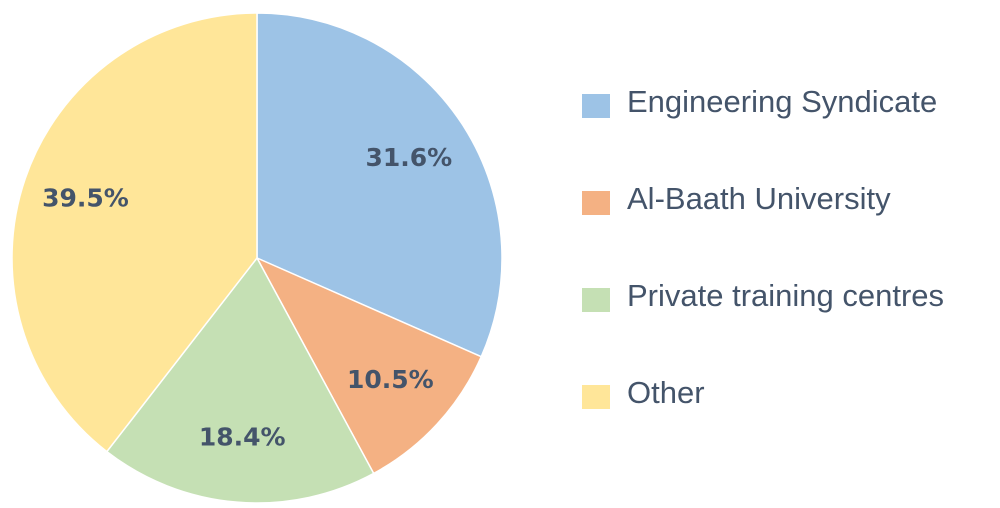 The height and width of the screenshot is (508, 1000). What do you see at coordinates (408, 157) in the screenshot?
I see `data-label: 31.6%` at bounding box center [408, 157].